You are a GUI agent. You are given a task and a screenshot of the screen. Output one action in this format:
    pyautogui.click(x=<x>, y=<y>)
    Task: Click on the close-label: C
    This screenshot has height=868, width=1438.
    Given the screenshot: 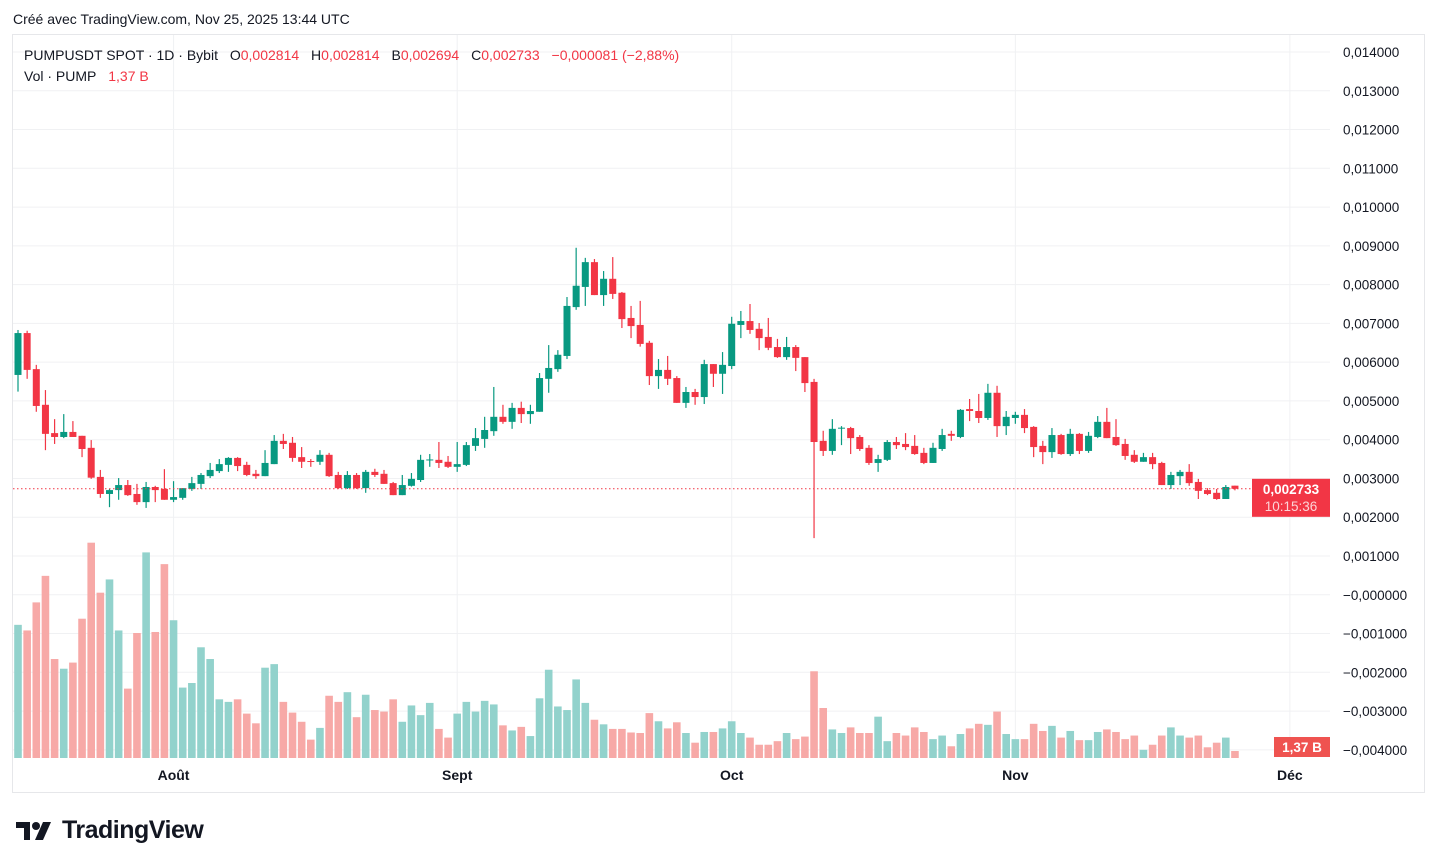 What is the action you would take?
    pyautogui.click(x=476, y=55)
    